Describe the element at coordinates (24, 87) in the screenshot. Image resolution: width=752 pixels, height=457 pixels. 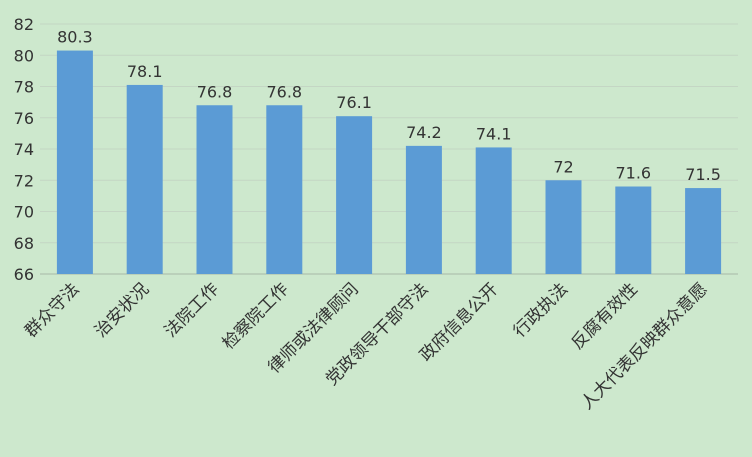
I see `y-tick-label: 78` at that location.